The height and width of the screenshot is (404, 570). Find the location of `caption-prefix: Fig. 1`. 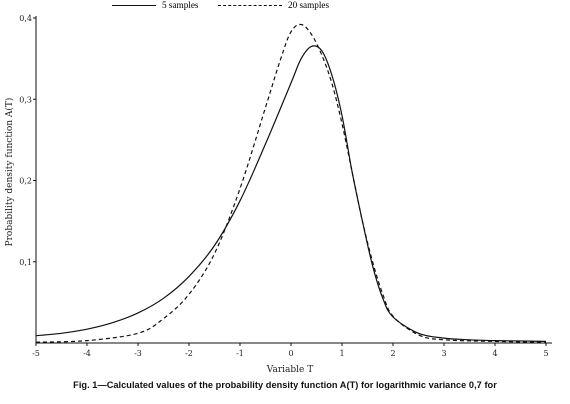

caption-prefix: Fig. 1 is located at coordinates (85, 385).